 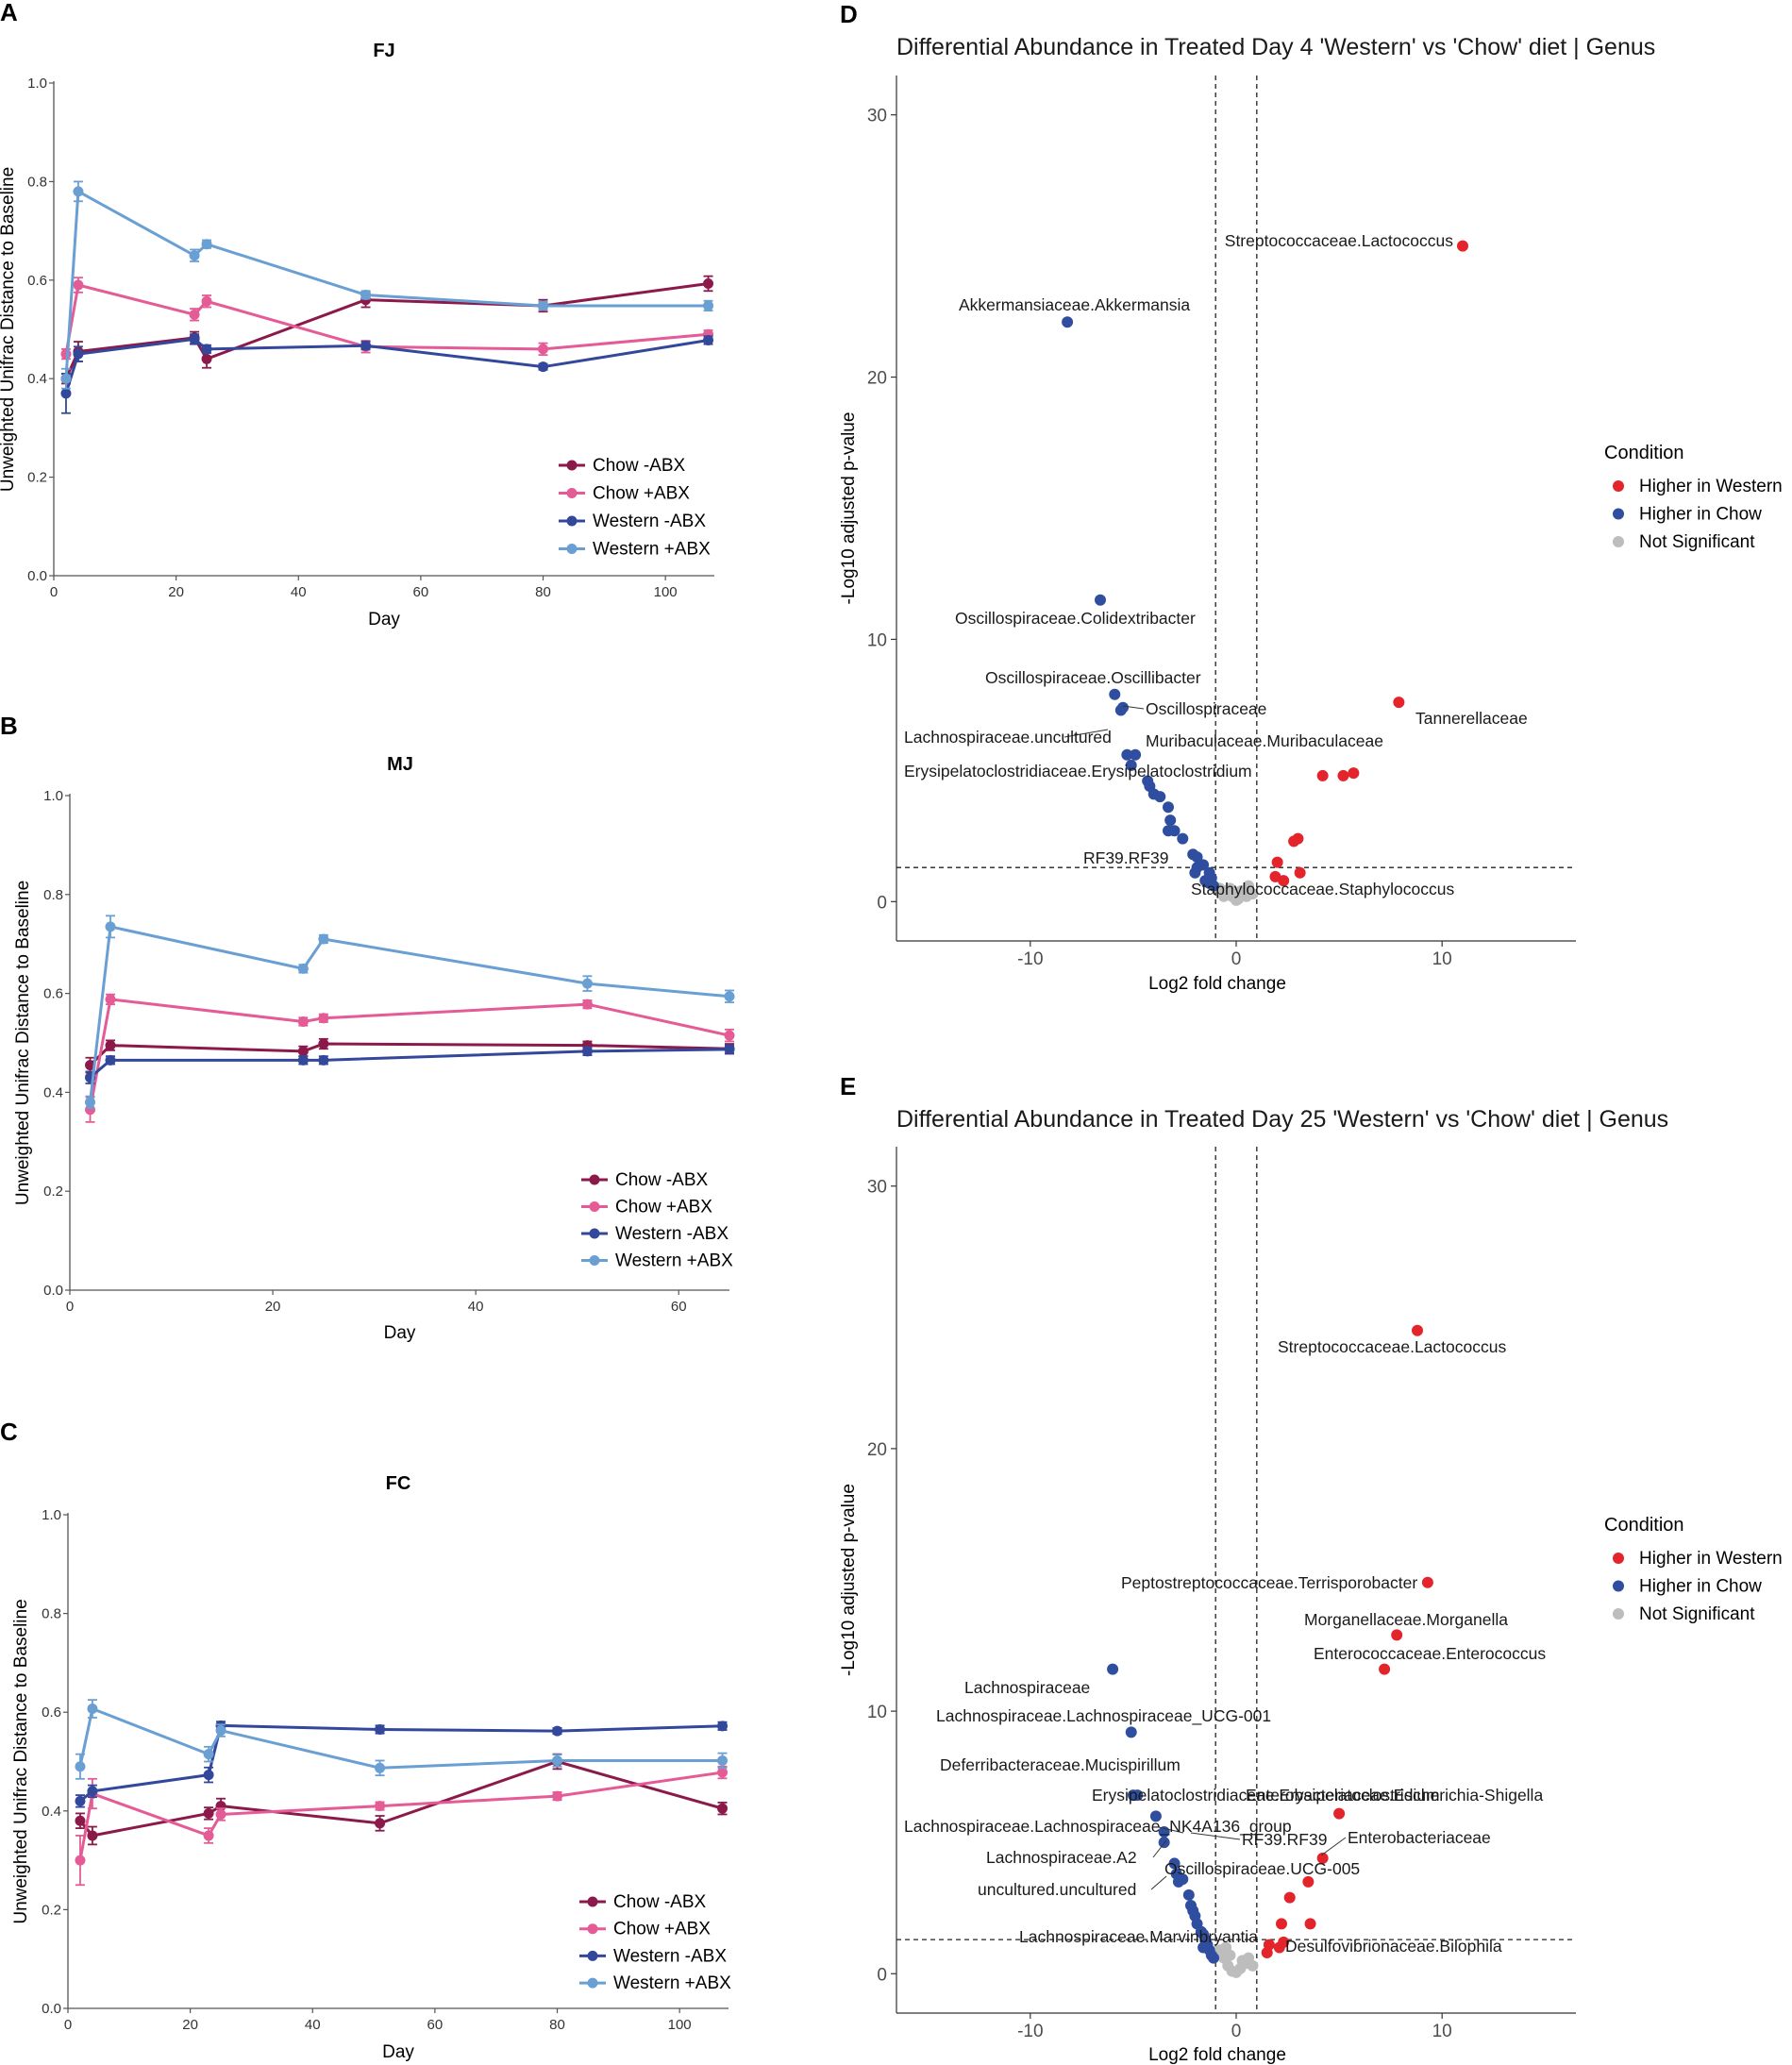 What do you see at coordinates (849, 1580) in the screenshot?
I see `y-axis-label: -Log10 adjusted p-value` at bounding box center [849, 1580].